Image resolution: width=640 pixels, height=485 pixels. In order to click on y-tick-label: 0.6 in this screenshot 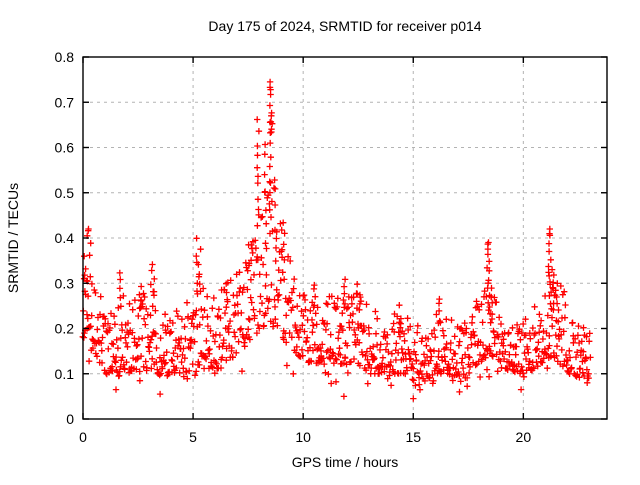, I will do `click(65, 148)`.